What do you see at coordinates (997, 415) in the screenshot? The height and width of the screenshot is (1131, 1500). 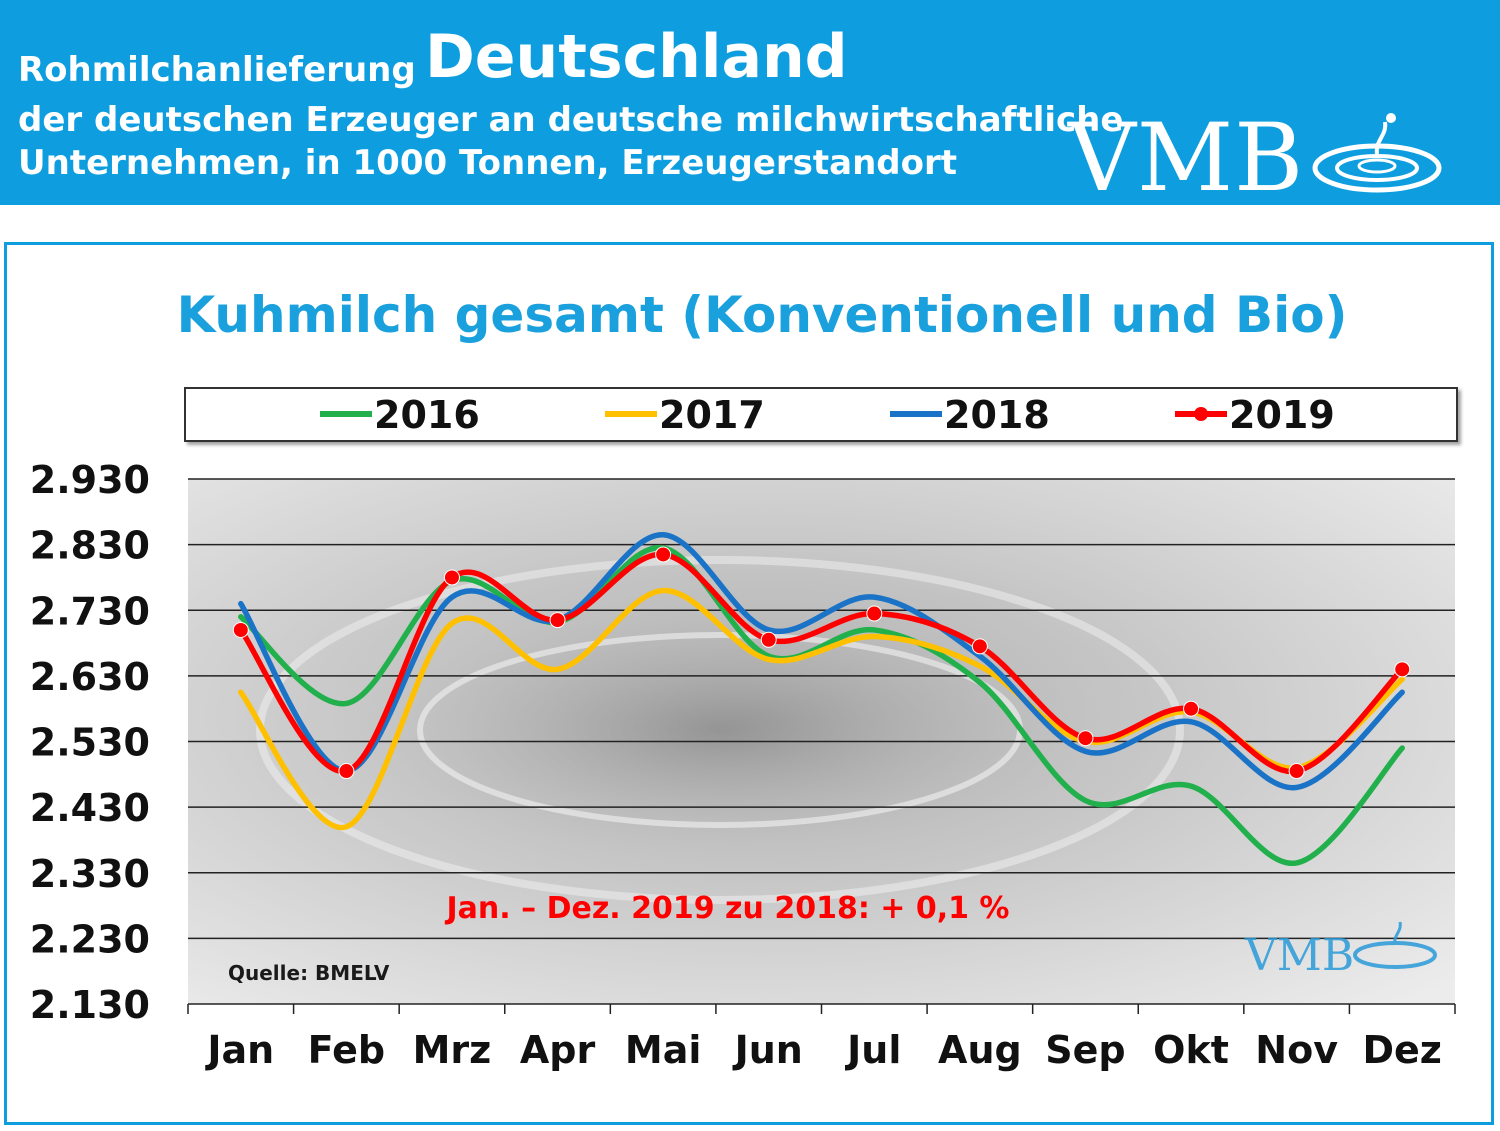 I see `legend-label-2018: 2018` at bounding box center [997, 415].